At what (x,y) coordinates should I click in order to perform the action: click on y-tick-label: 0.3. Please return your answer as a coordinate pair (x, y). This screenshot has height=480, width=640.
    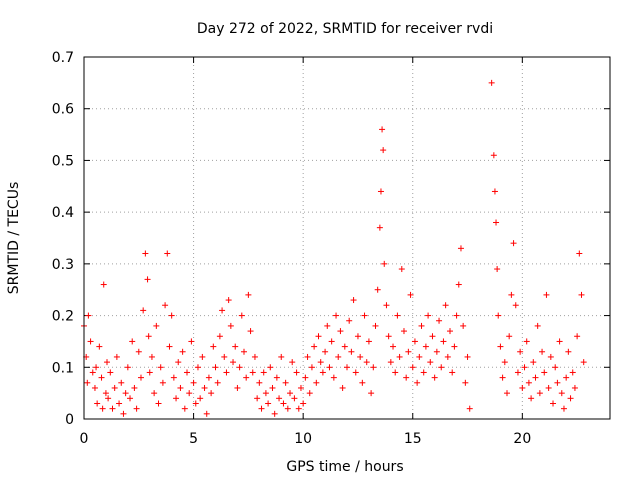
    Looking at the image, I should click on (63, 265).